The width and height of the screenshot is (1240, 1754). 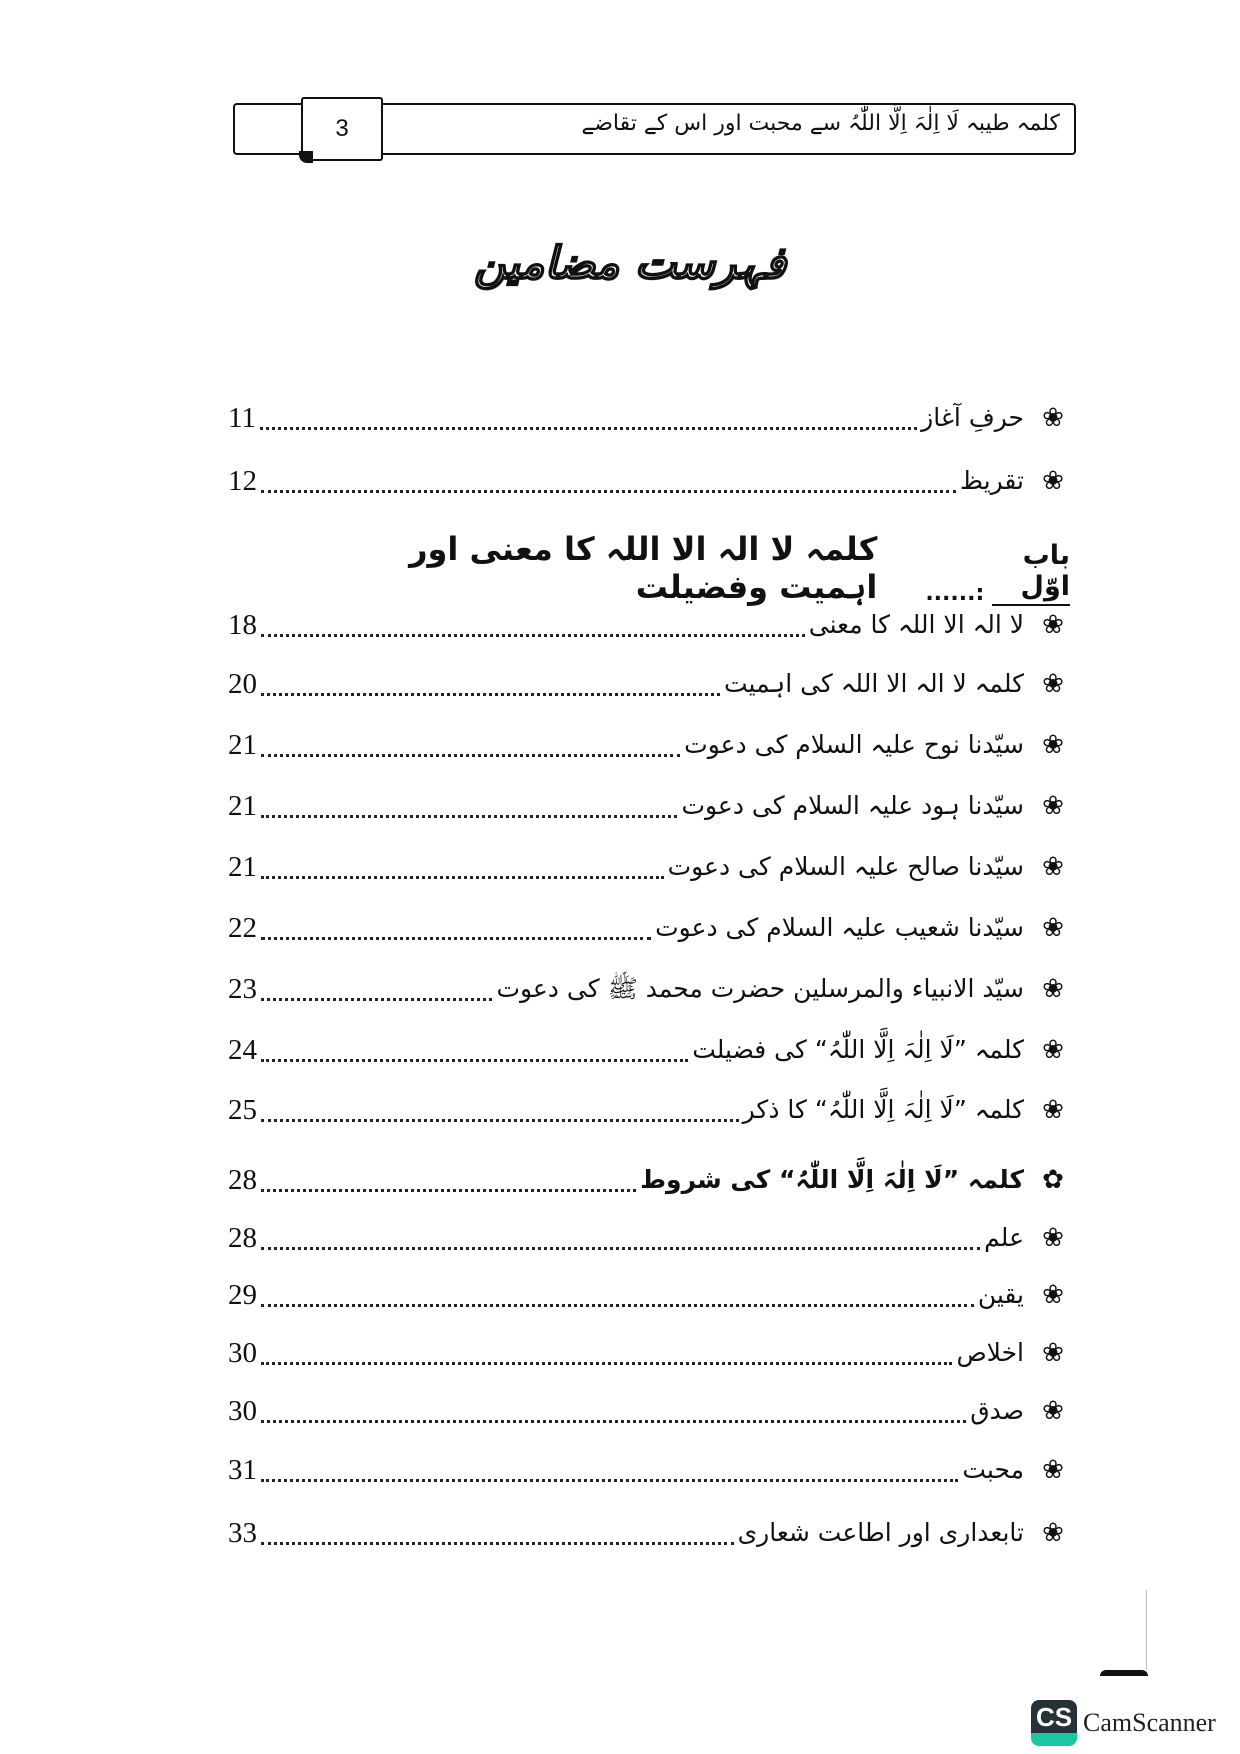 I want to click on page-number: 3, so click(x=342, y=128).